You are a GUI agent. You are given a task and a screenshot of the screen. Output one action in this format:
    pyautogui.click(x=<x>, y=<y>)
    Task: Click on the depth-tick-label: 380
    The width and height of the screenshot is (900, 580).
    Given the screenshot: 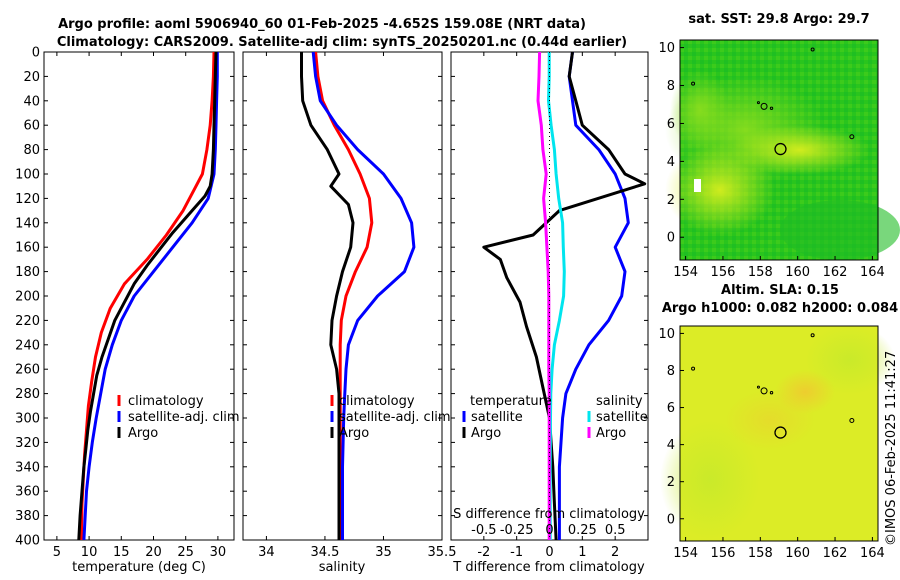 What is the action you would take?
    pyautogui.click(x=27, y=516)
    